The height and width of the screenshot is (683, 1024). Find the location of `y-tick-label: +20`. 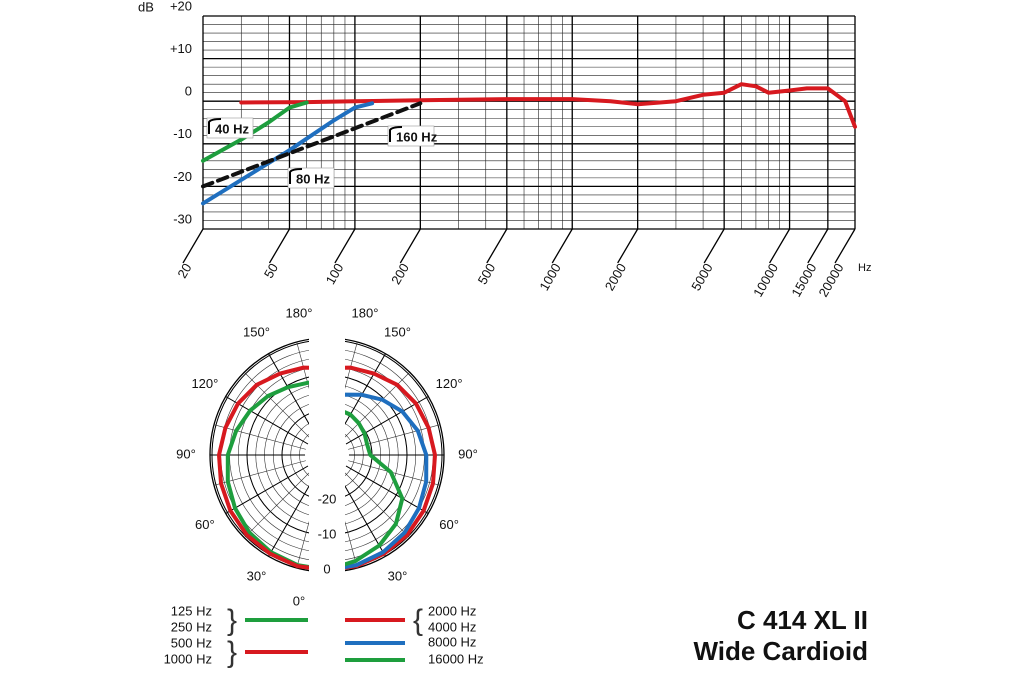

y-tick-label: +20 is located at coordinates (181, 6).